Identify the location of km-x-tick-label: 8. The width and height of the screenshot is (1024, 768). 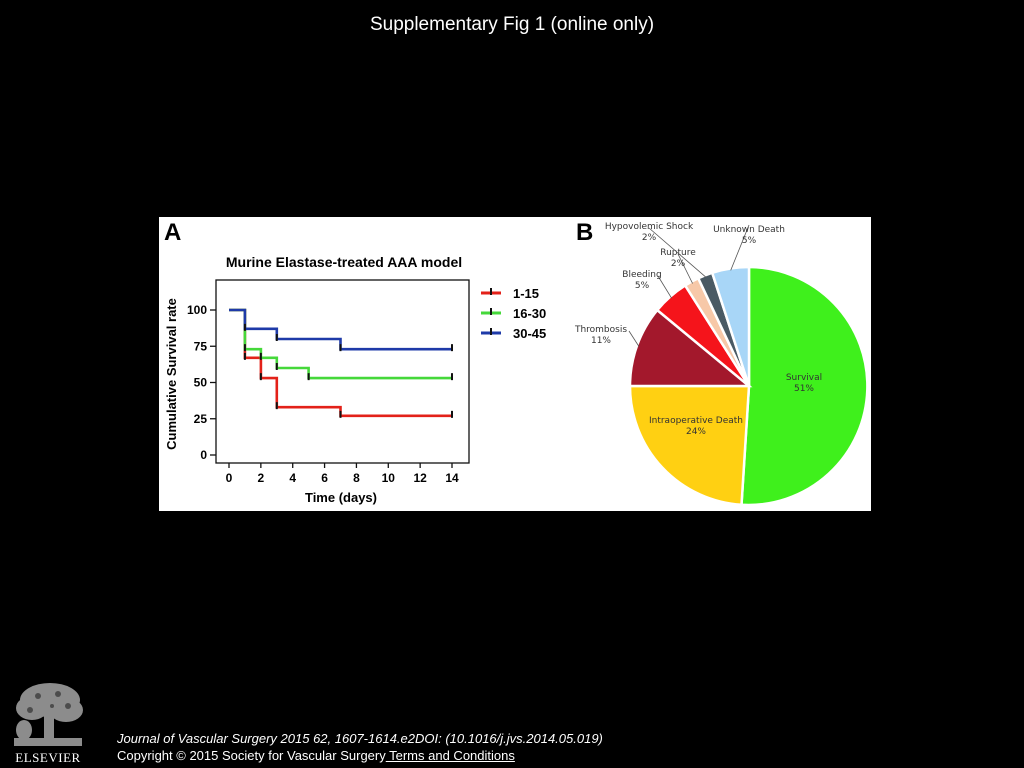
(356, 478).